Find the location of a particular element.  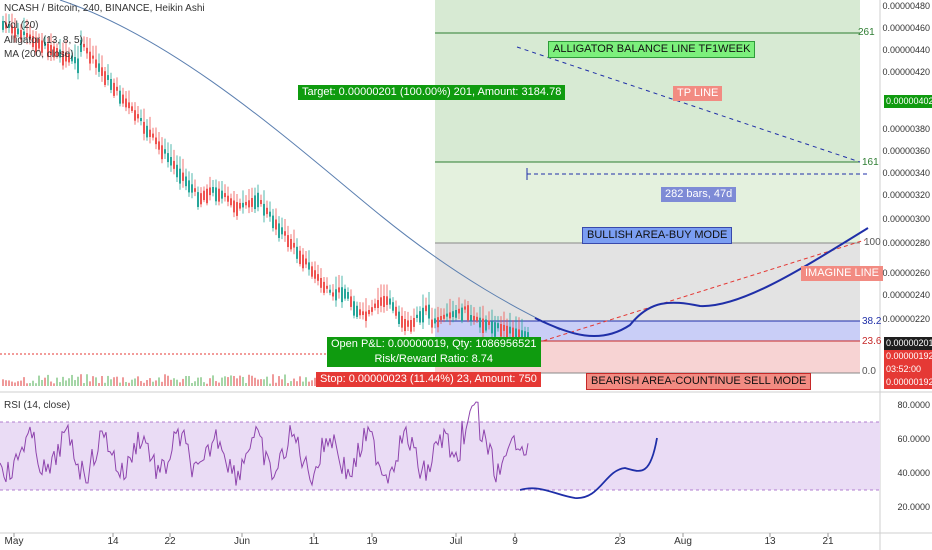

time-tick: Jun is located at coordinates (242, 541).